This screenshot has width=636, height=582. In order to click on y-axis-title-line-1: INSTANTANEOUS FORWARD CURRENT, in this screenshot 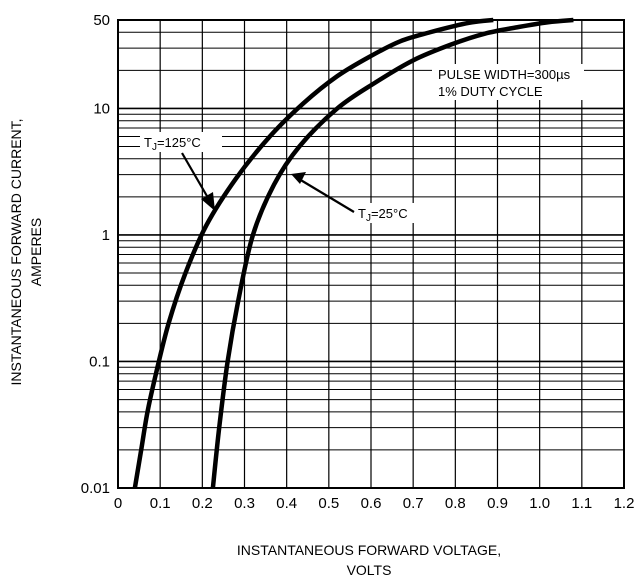, I will do `click(16, 251)`.